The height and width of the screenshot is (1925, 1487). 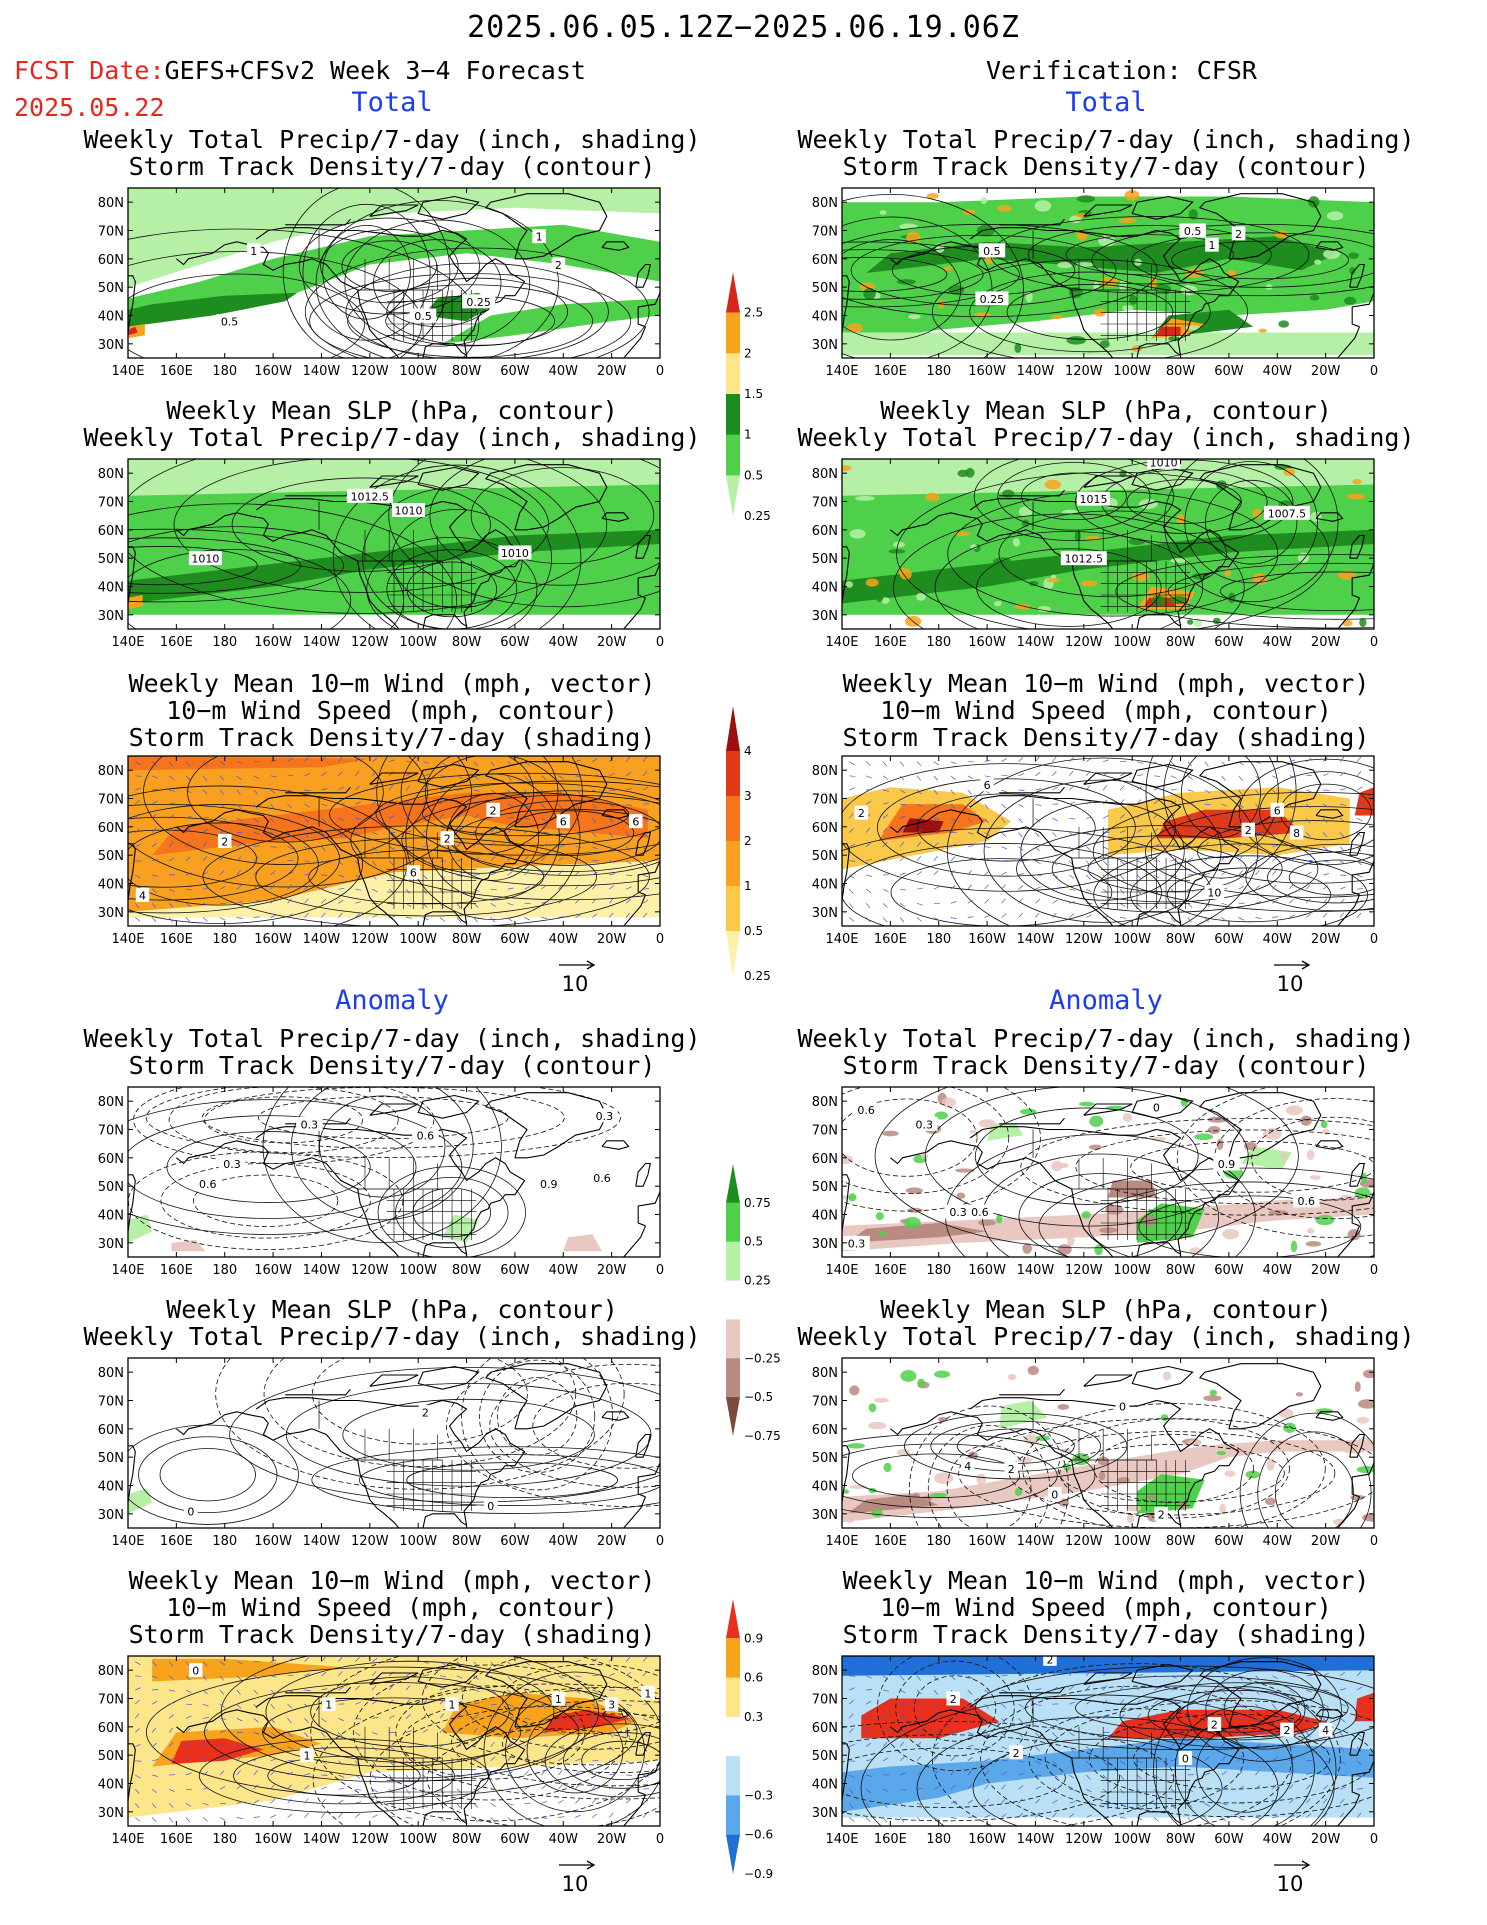 I want to click on contour-label: 0.25, so click(x=479, y=301).